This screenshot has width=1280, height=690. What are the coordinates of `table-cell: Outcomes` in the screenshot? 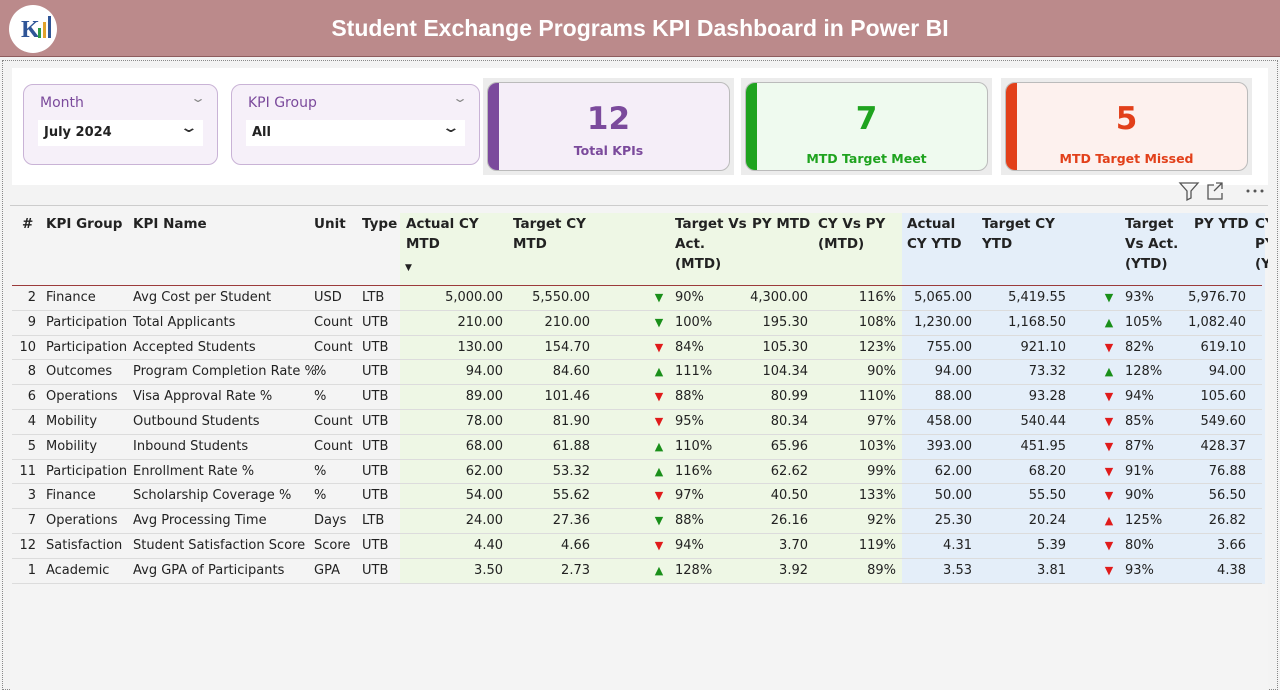 It's located at (79, 372).